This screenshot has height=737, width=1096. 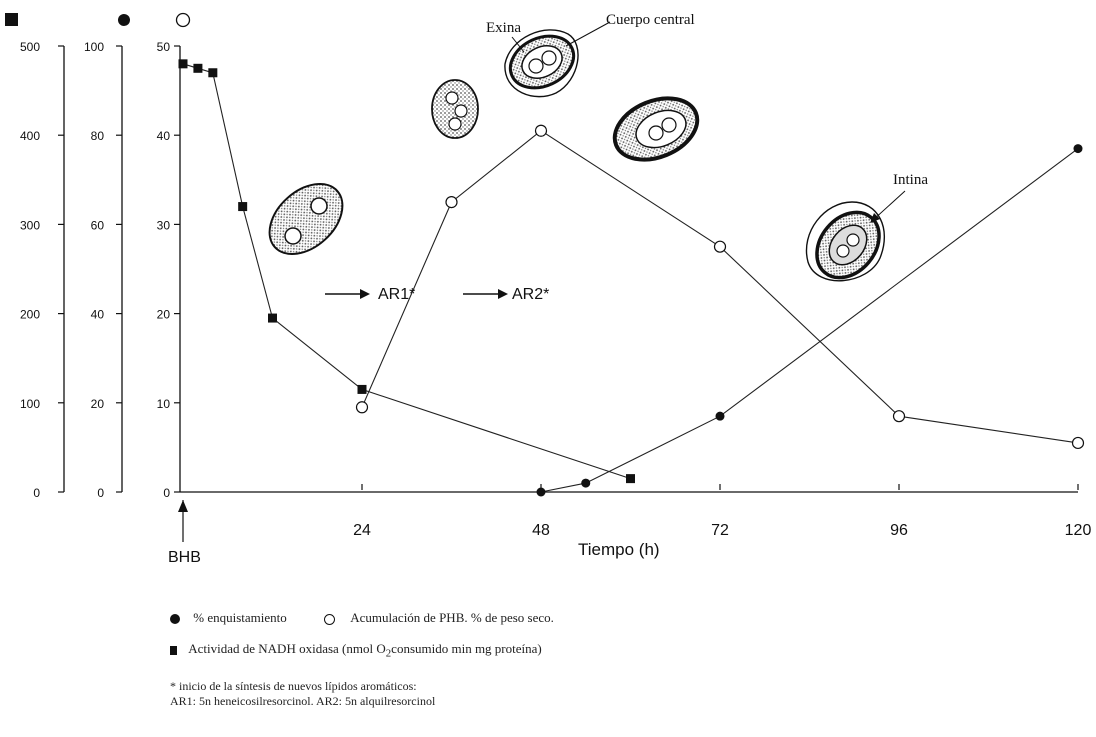 What do you see at coordinates (30, 47) in the screenshot?
I see `y-tick-label: 500` at bounding box center [30, 47].